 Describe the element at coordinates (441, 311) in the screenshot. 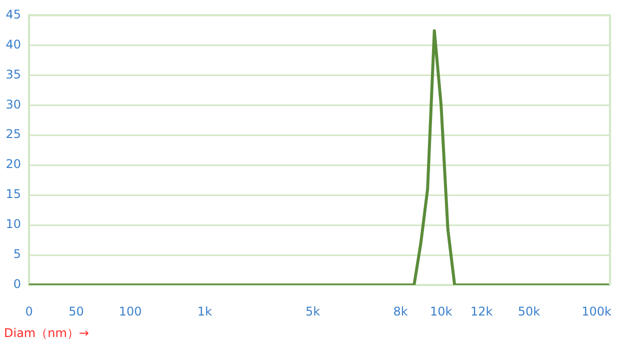

I see `x-tick-label: 10k` at that location.